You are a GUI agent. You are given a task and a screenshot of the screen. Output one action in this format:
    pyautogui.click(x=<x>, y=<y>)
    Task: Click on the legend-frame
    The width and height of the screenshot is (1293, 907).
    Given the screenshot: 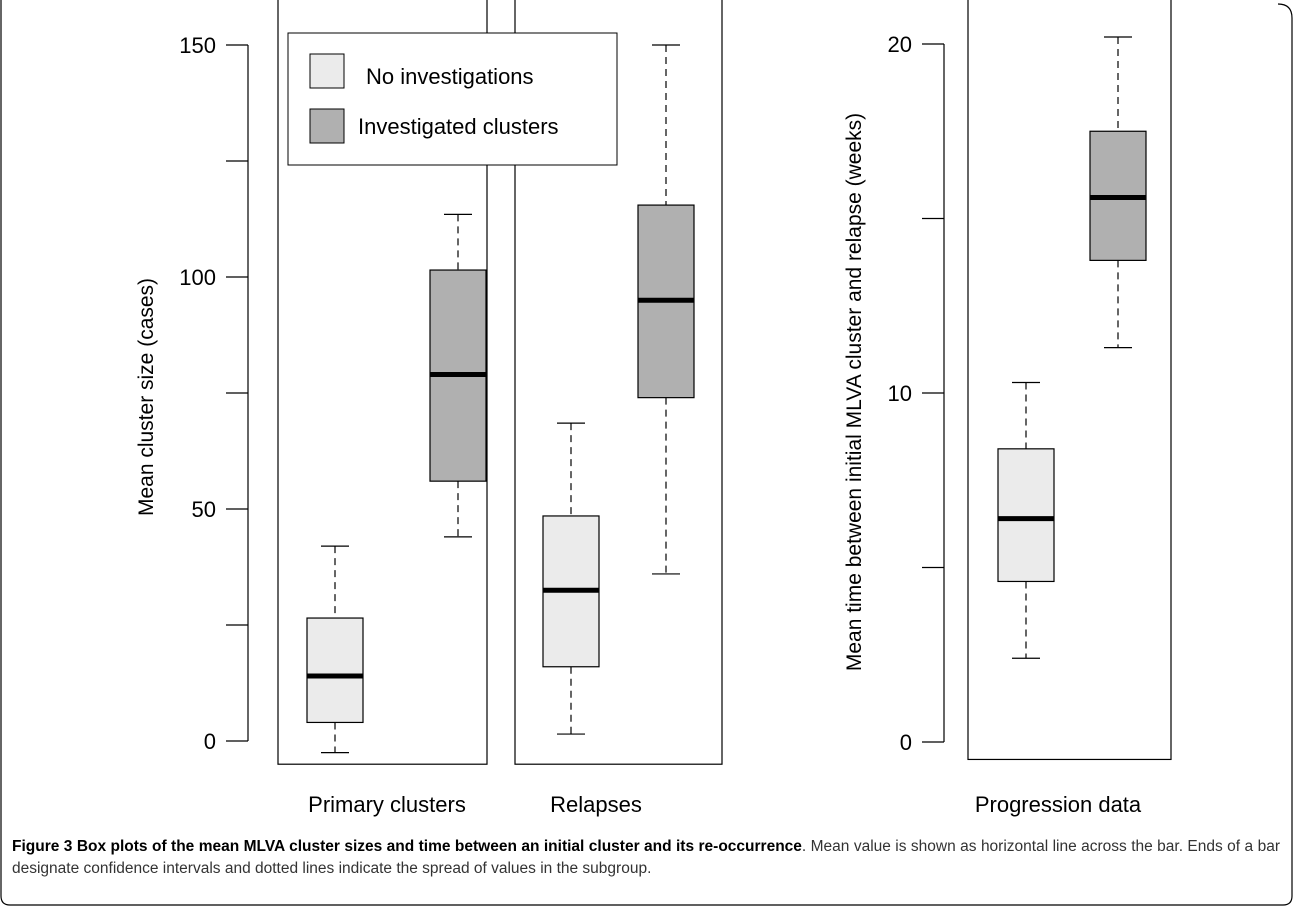 What is the action you would take?
    pyautogui.click(x=452, y=99)
    